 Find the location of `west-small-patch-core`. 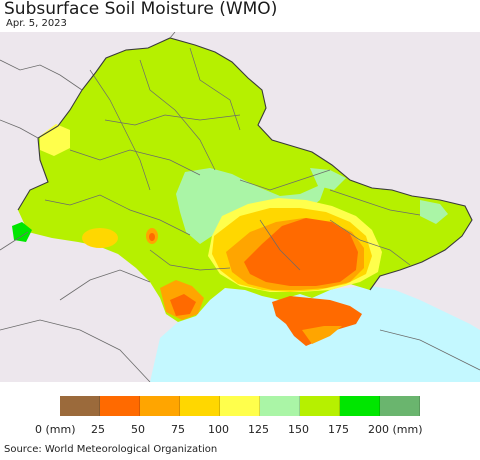

west-small-patch-core is located at coordinates (152, 237).